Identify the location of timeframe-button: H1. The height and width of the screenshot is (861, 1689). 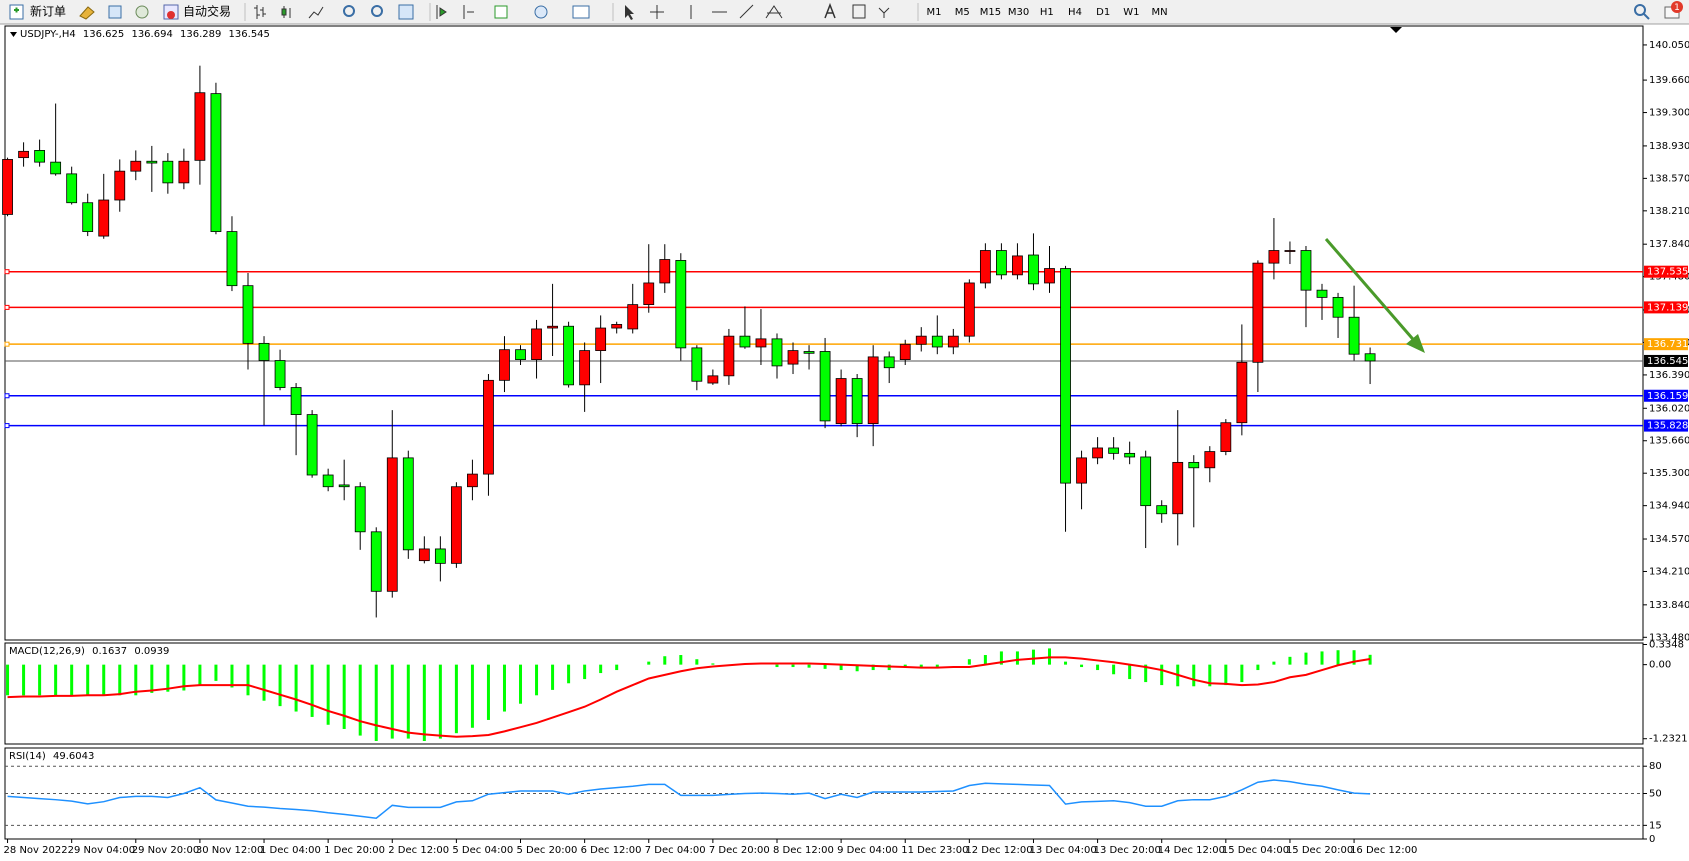
(1047, 12).